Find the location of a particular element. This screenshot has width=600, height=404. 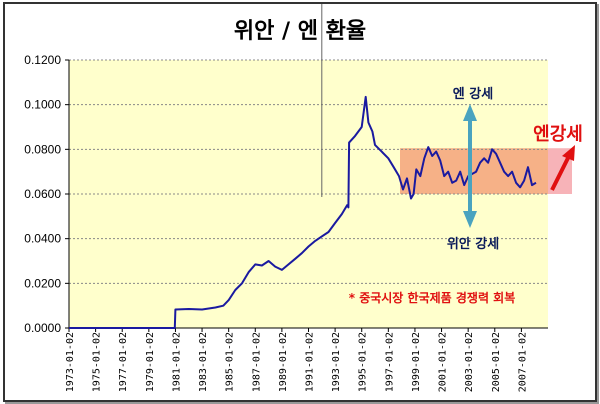

red-arrow-shaft is located at coordinates (560, 173).